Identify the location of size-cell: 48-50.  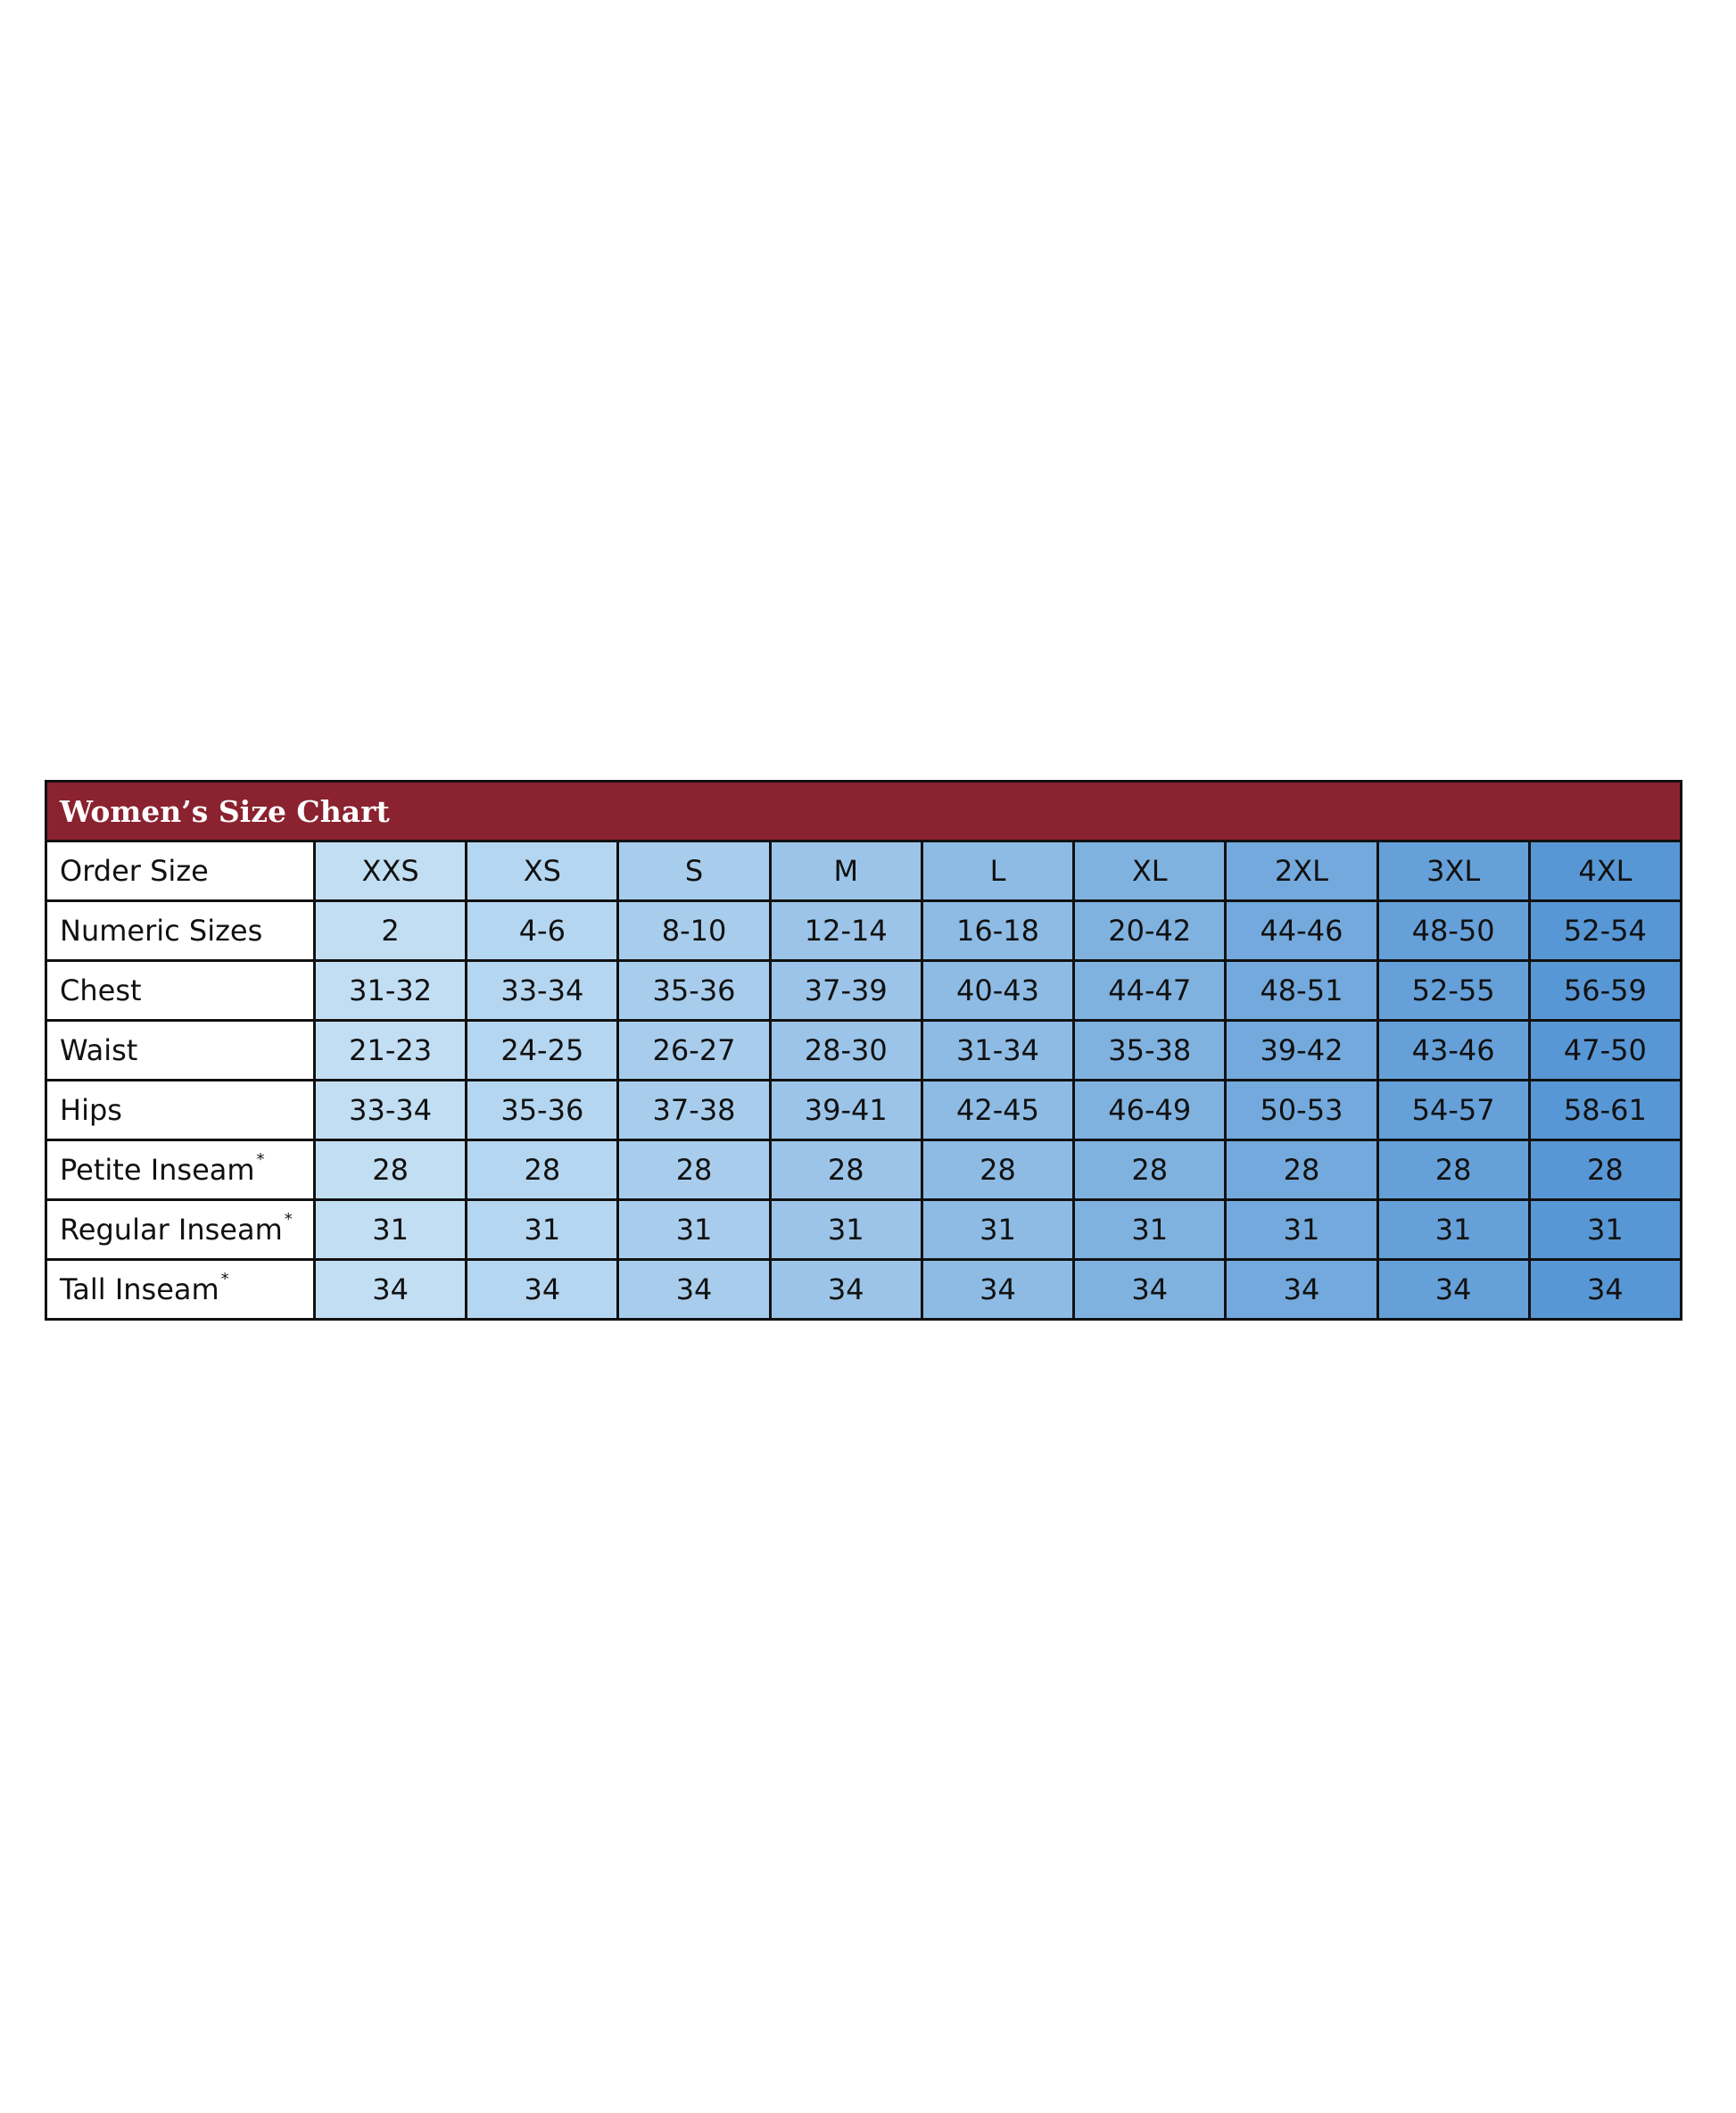
(1453, 930).